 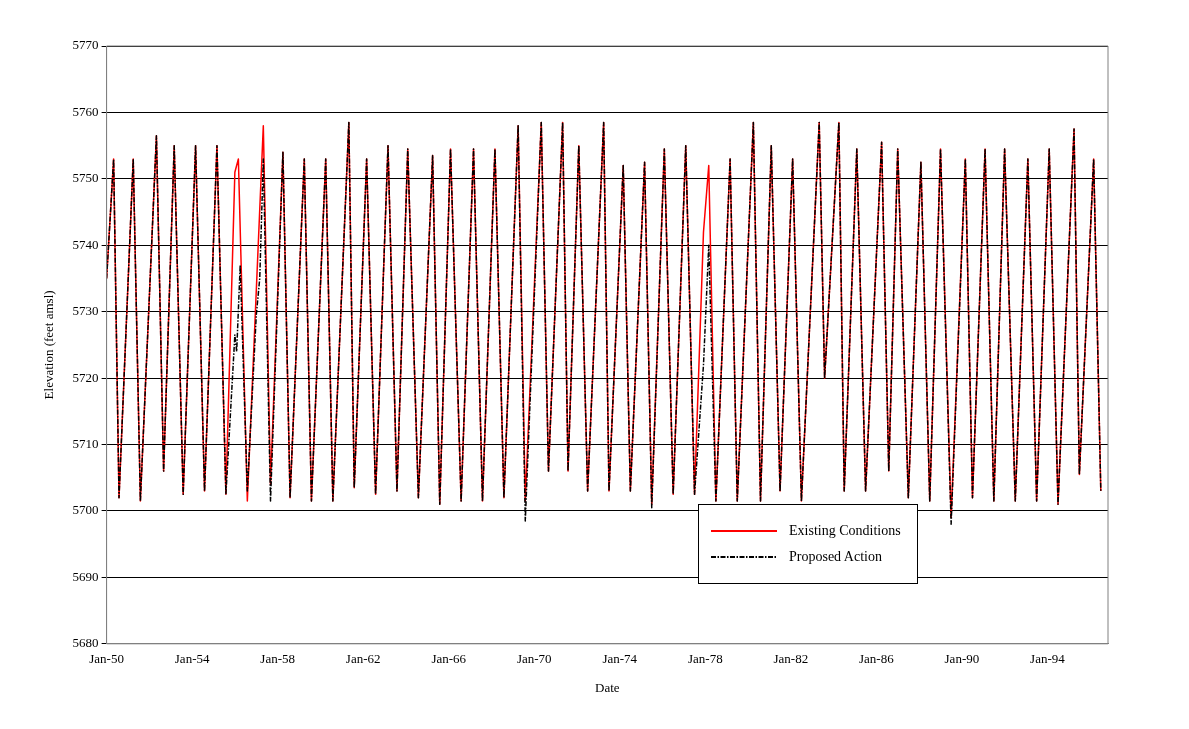 I want to click on x-tick-label: Jan-70, so click(x=534, y=659).